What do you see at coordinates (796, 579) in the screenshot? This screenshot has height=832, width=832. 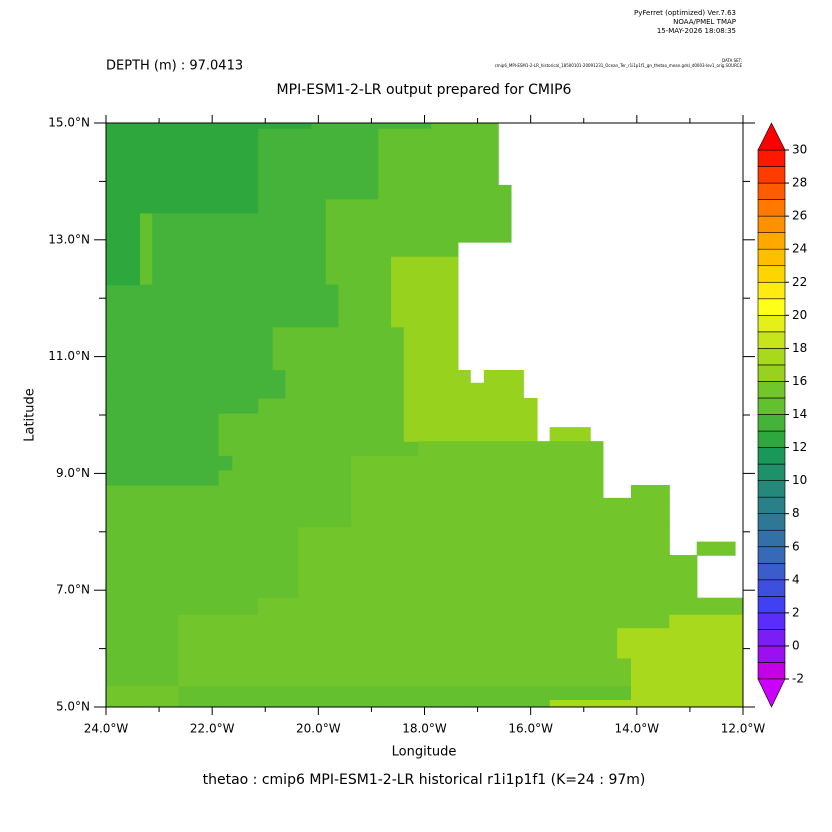 I see `colorbar-tick-label: 4` at bounding box center [796, 579].